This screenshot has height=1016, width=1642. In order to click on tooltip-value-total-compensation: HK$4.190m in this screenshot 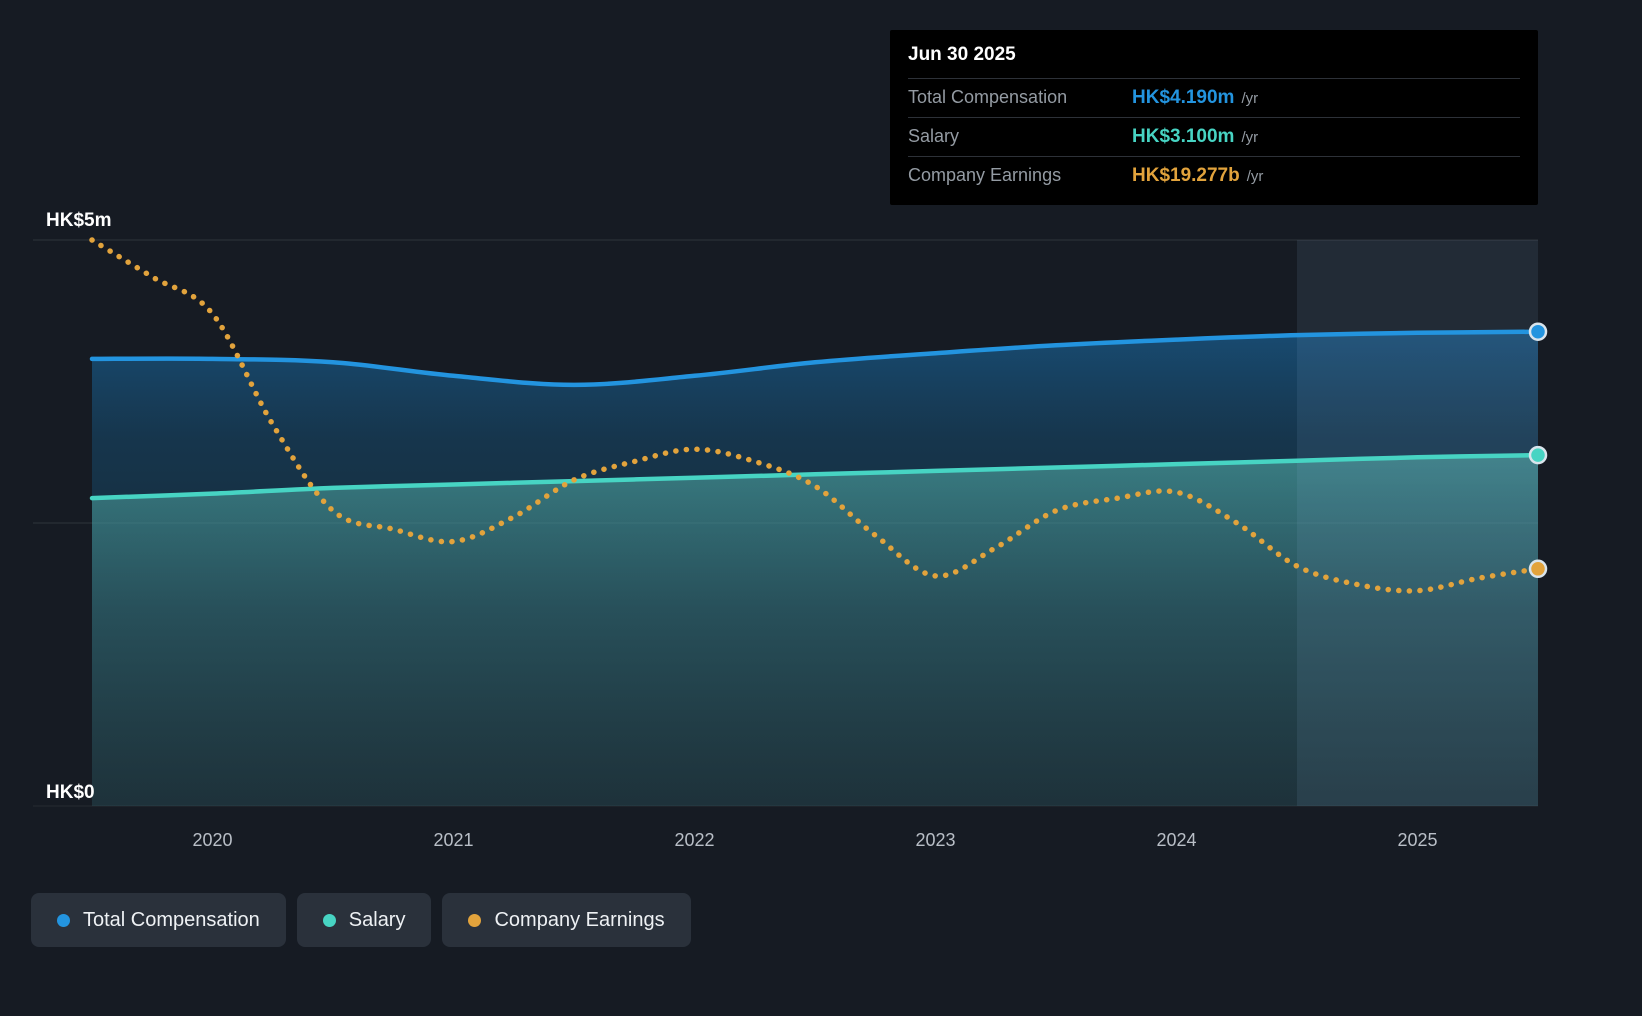, I will do `click(1183, 97)`.